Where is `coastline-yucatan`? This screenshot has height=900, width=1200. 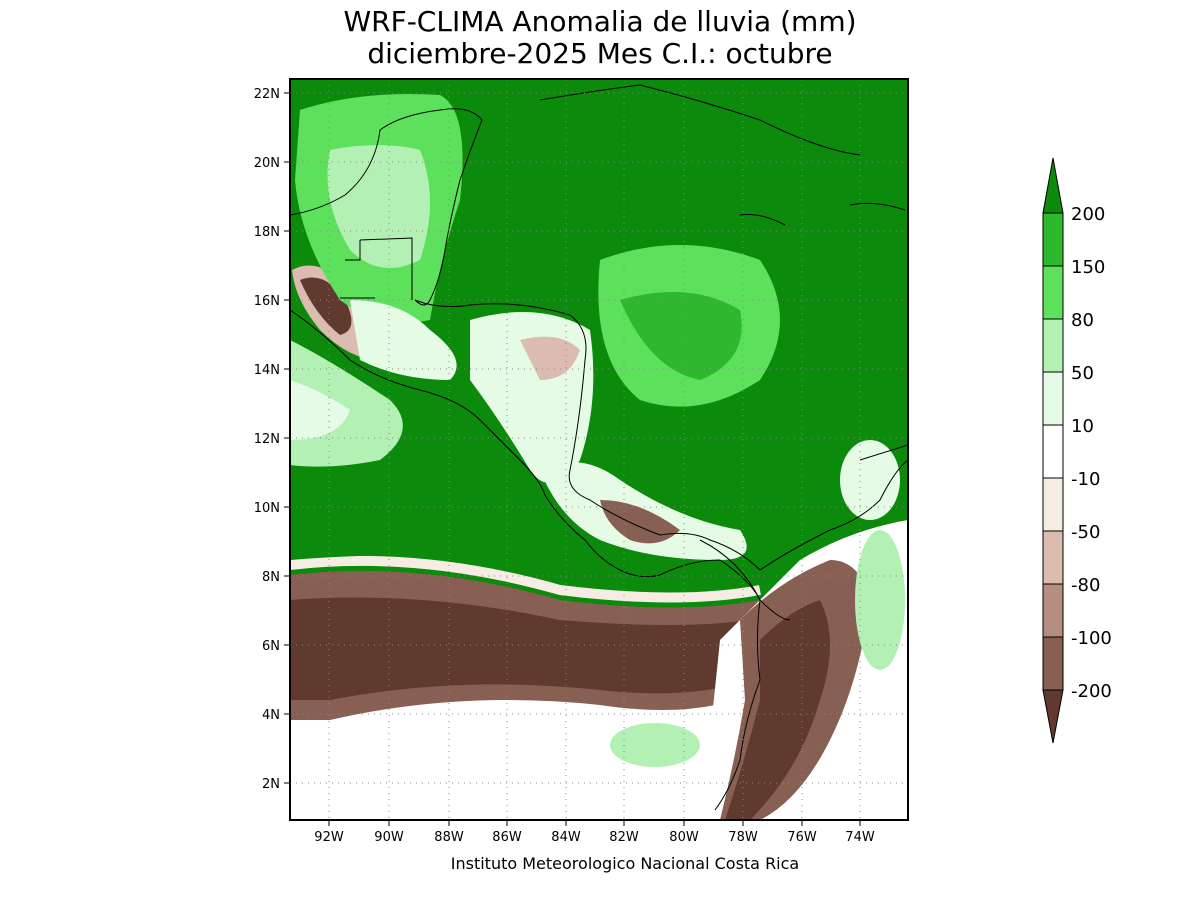 coastline-yucatan is located at coordinates (386, 207).